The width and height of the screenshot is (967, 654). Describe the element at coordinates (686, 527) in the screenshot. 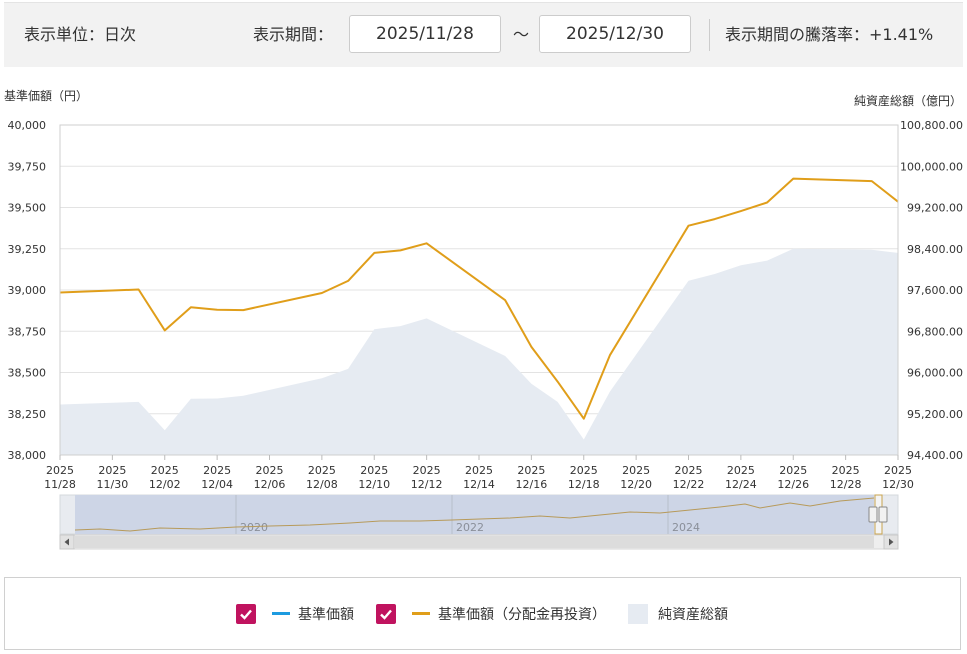

I see `navigator-year-label: 2024` at that location.